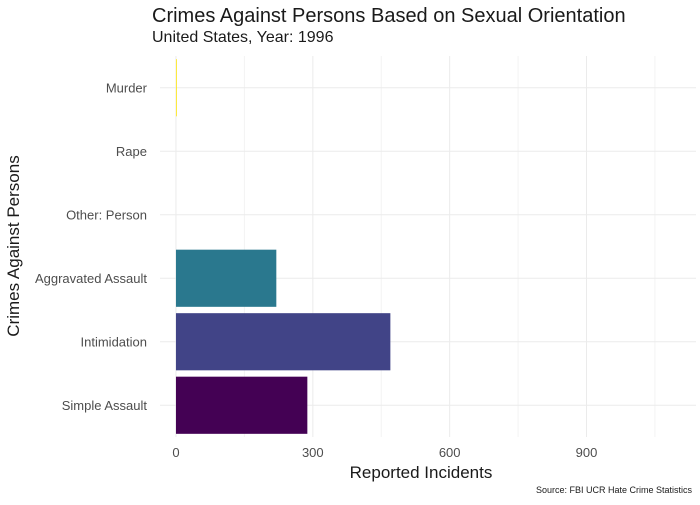 This screenshot has height=505, width=700. Describe the element at coordinates (384, 452) in the screenshot. I see `x-tick-labels: 0 300 600 900` at that location.